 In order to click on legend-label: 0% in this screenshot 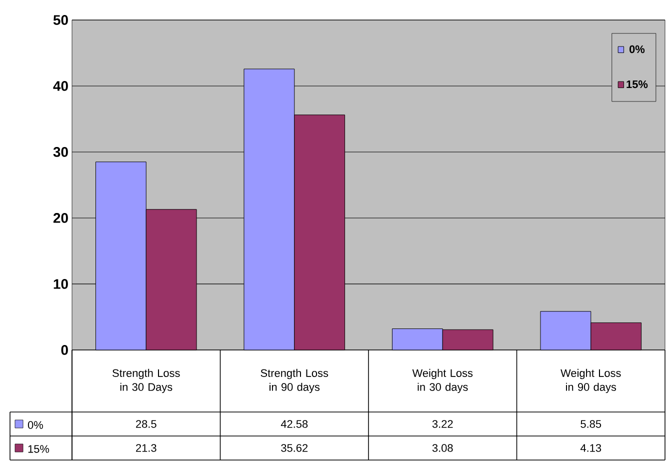, I will do `click(637, 49)`.